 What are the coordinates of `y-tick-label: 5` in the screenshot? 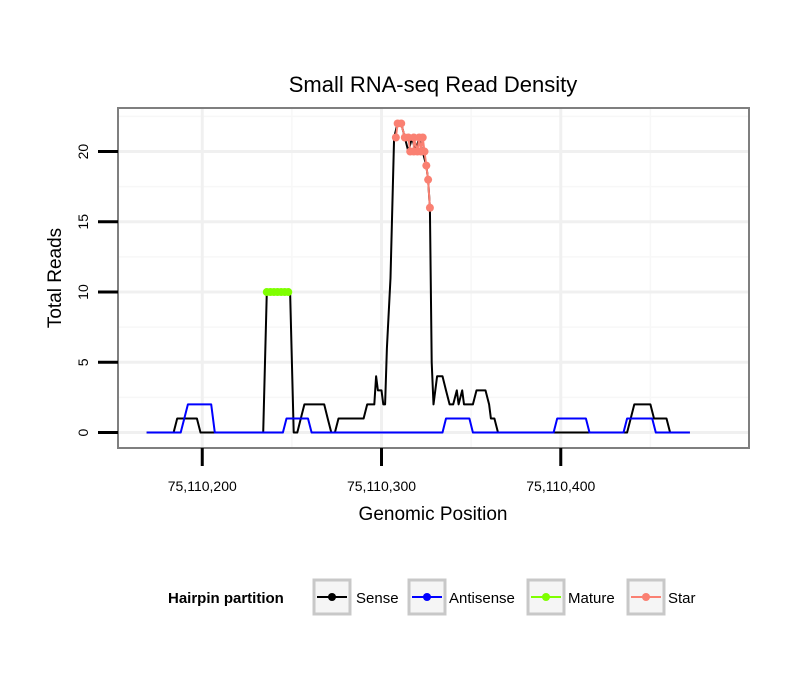 It's located at (83, 362).